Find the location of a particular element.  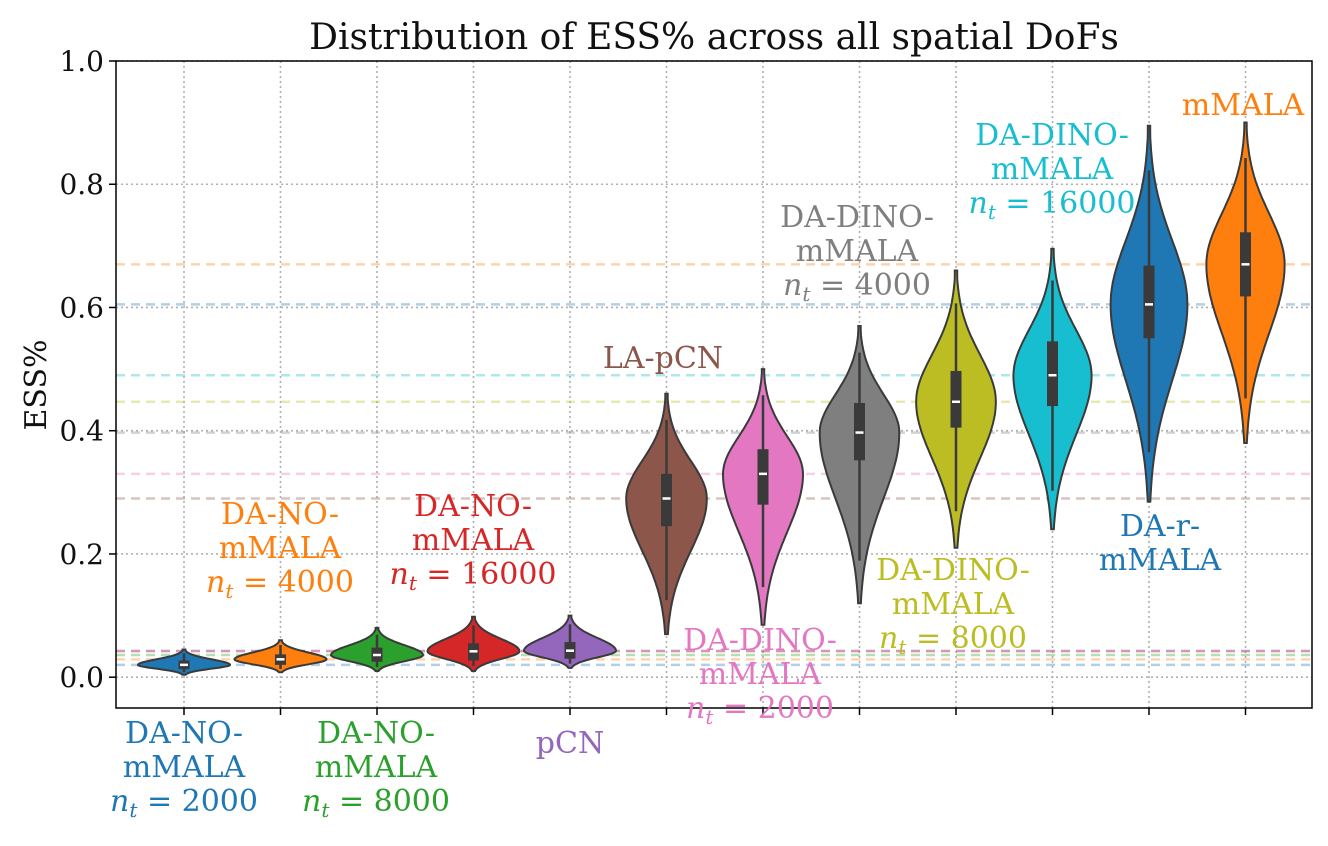

y-tick-label: 0.6 is located at coordinates (81, 307).